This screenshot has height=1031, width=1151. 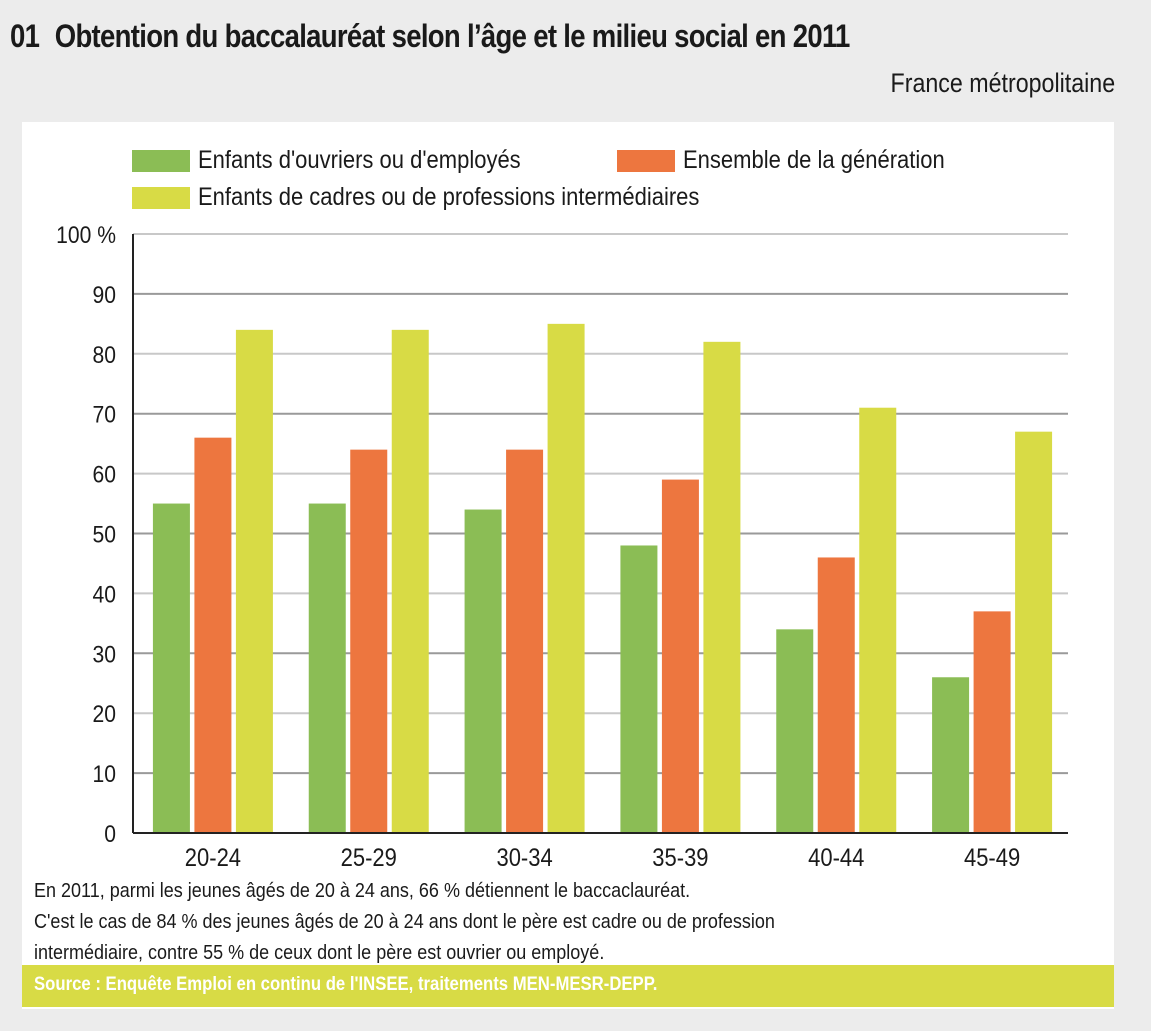 I want to click on legend-item-ouvriers: Enfants d'ouvriers ou d'employés, so click(x=348, y=160).